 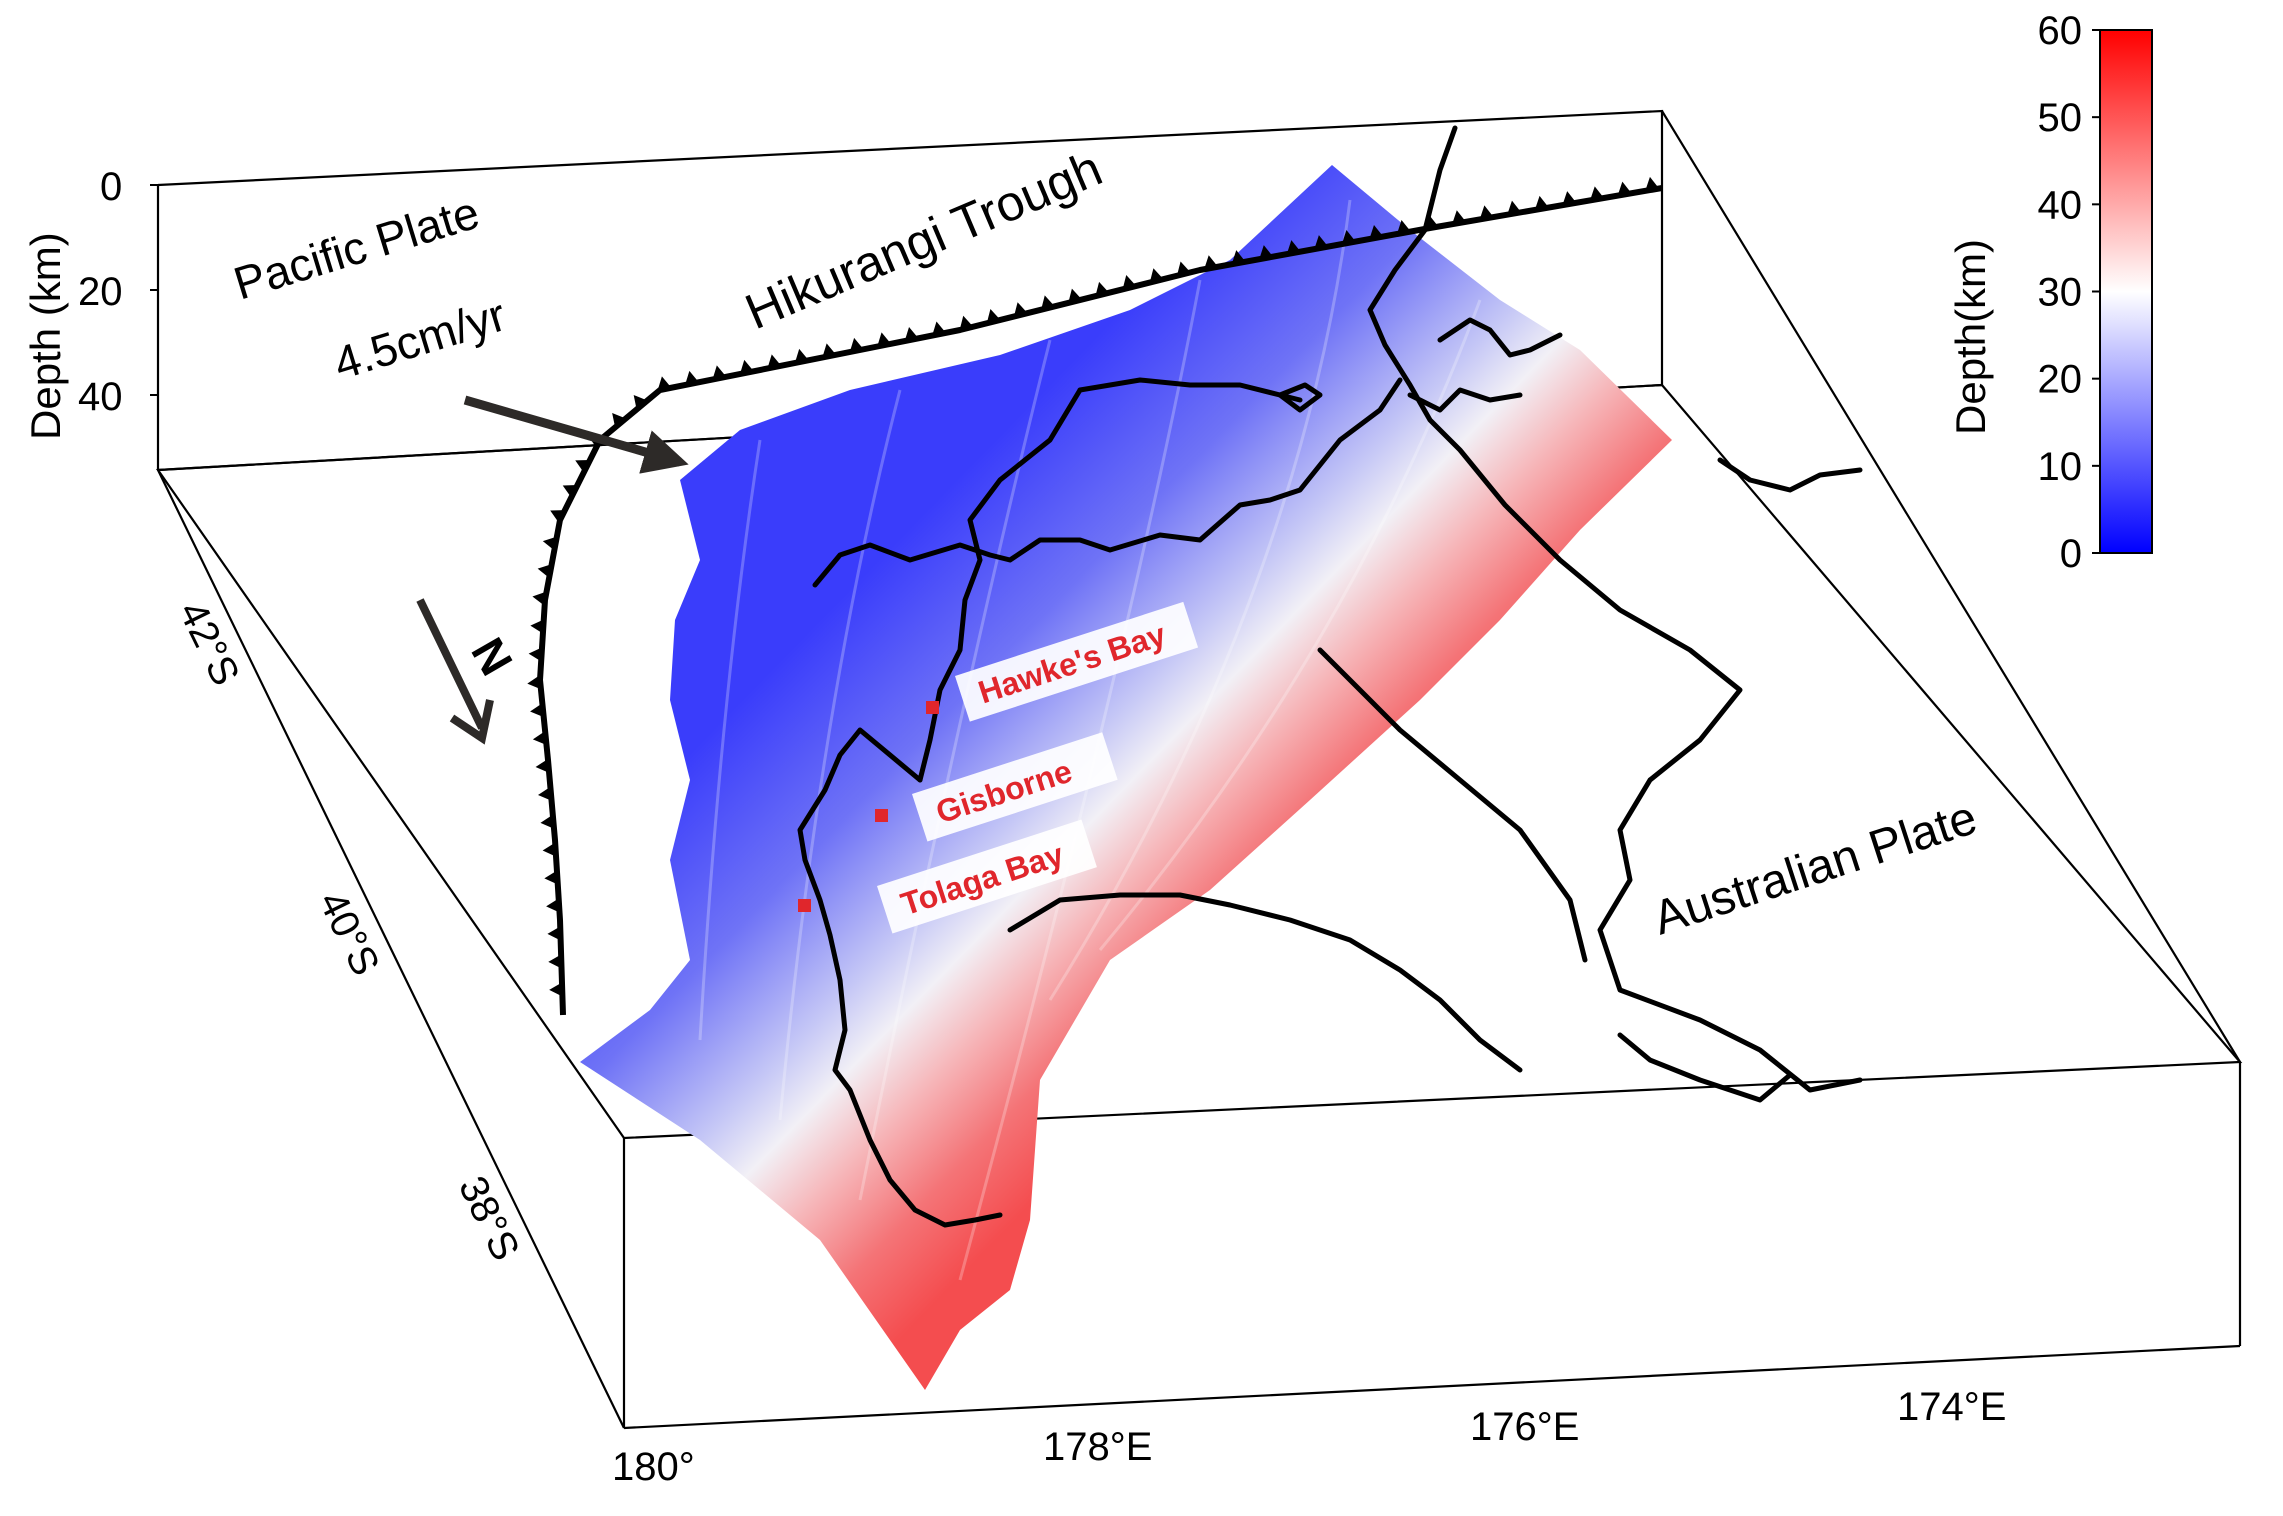 I want to click on lat-tick-40s: 40°S, so click(x=349, y=934).